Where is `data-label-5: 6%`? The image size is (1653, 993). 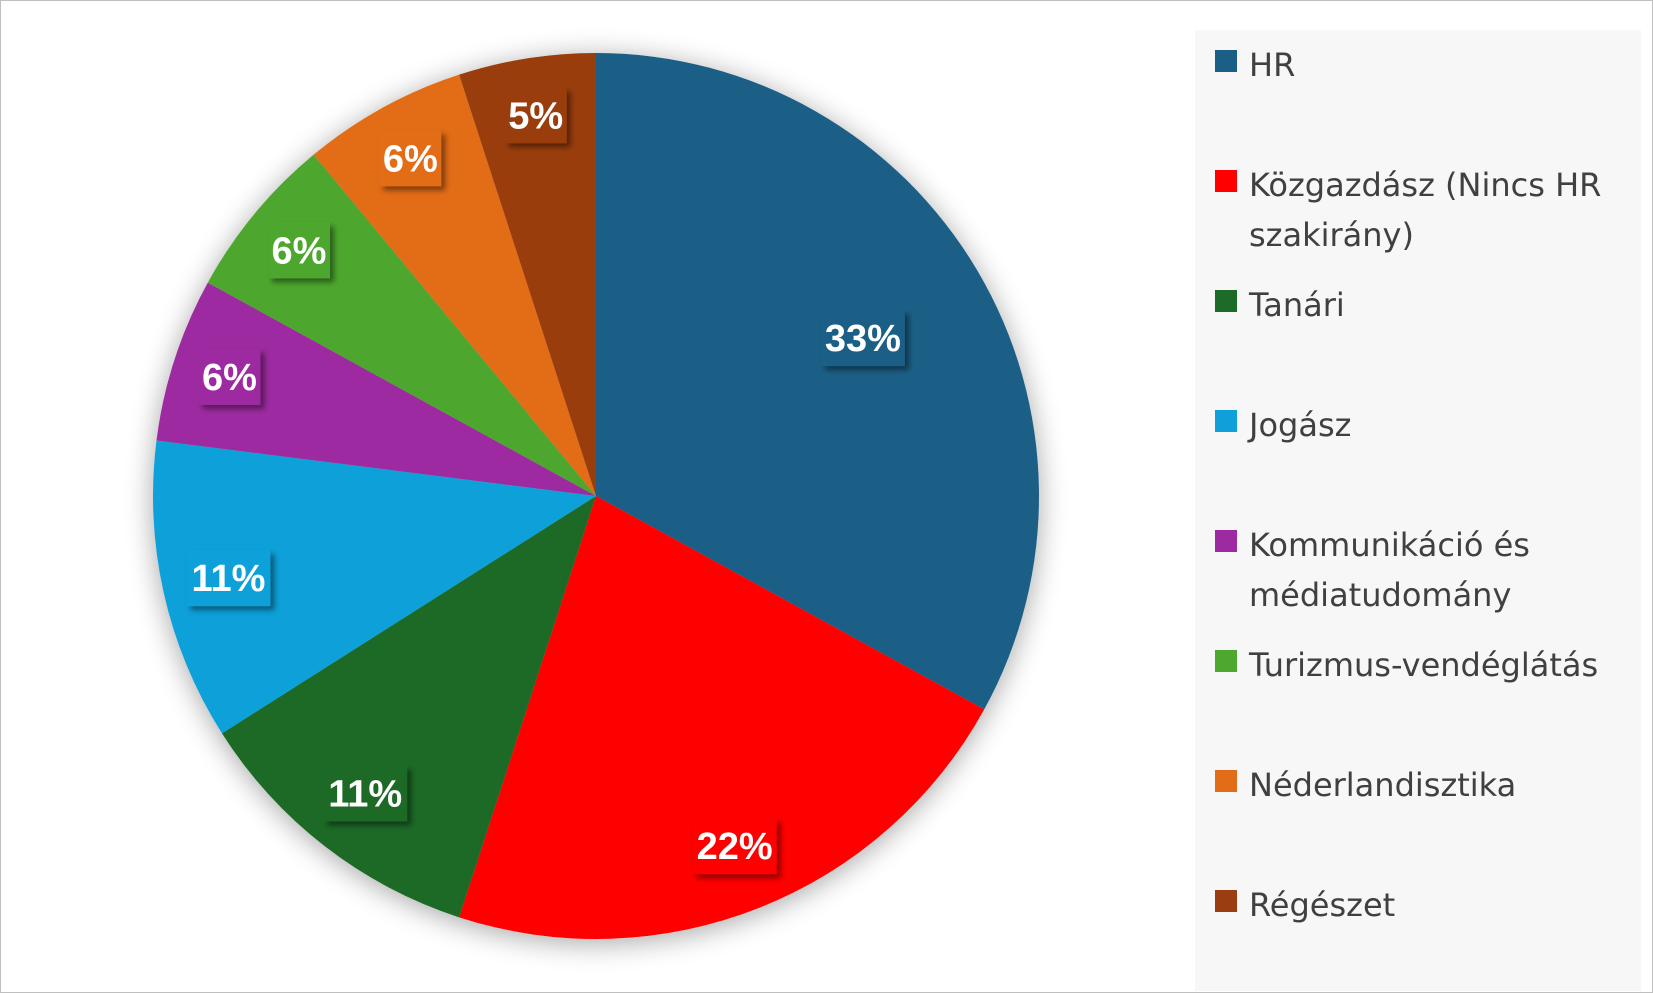 data-label-5: 6% is located at coordinates (229, 376).